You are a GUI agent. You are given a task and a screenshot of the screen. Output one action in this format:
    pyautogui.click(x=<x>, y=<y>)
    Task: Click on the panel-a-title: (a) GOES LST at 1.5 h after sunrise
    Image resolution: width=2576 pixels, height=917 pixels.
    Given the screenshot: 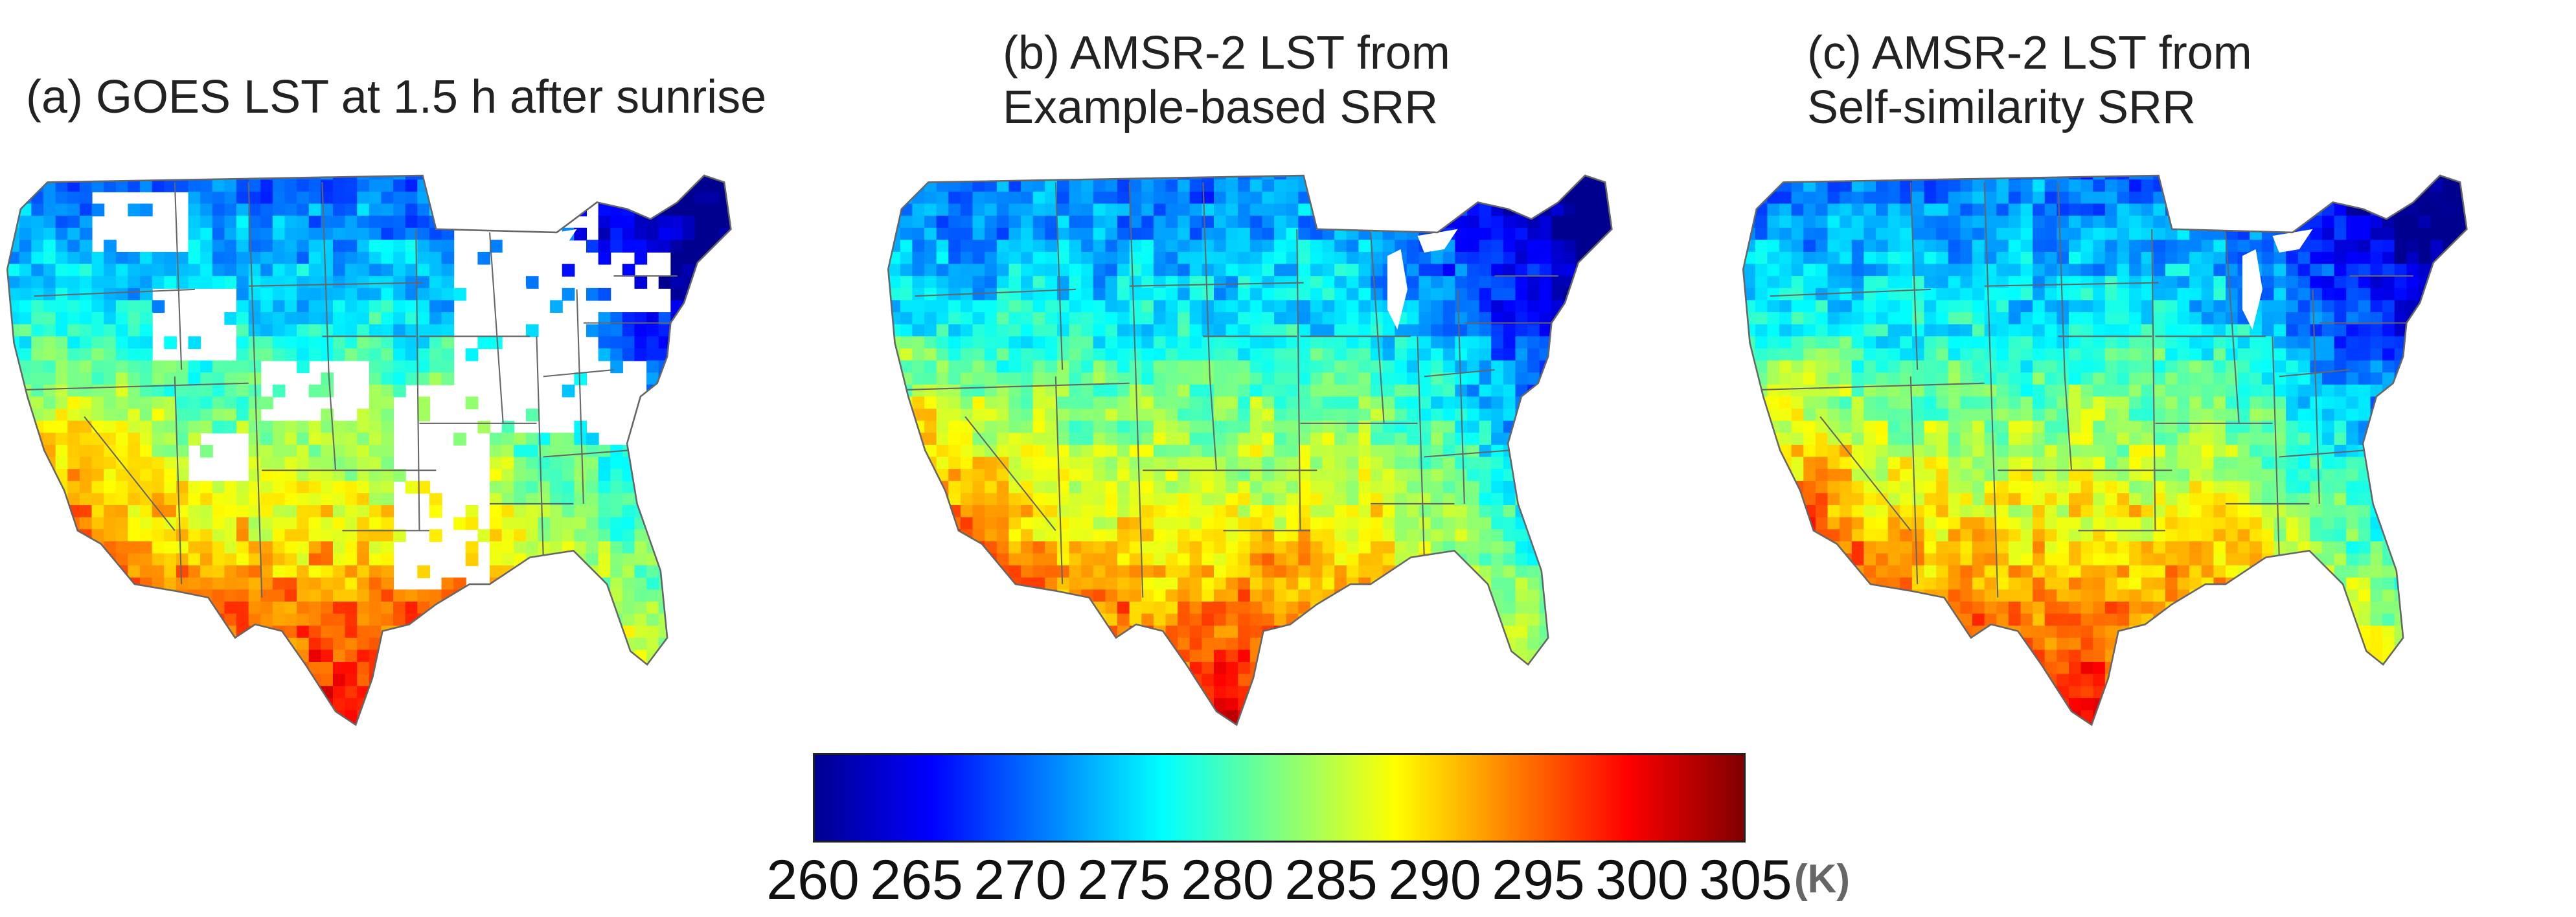 What is the action you would take?
    pyautogui.click(x=397, y=97)
    